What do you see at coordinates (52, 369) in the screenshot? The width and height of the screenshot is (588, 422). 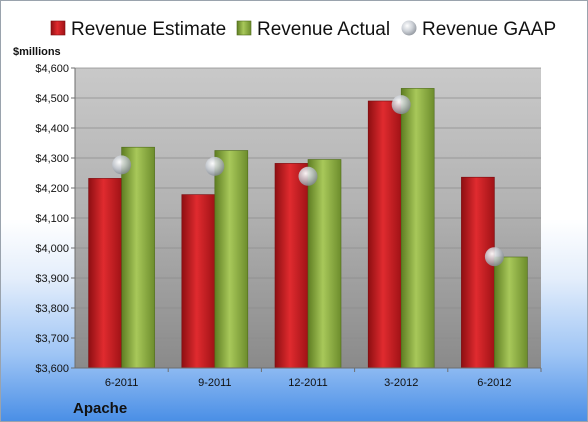 I see `y-tick-label: $3,600` at bounding box center [52, 369].